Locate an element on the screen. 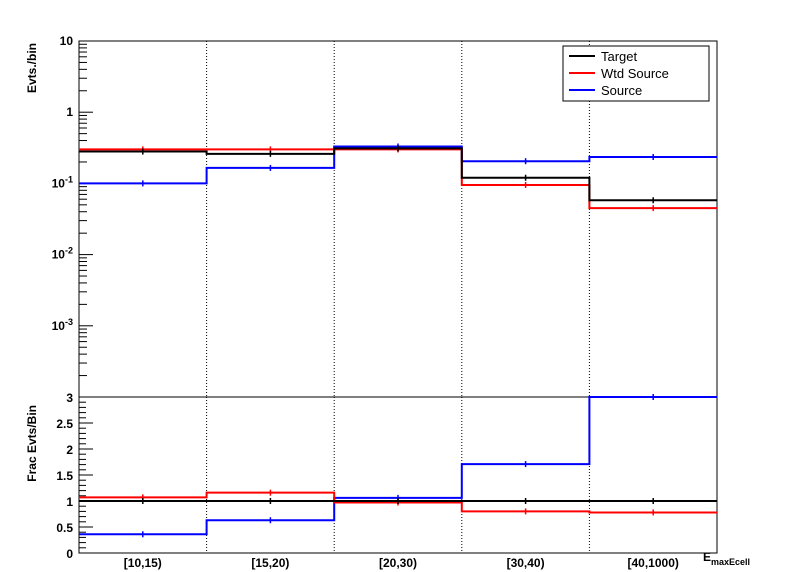 The height and width of the screenshot is (572, 796). x-tick-label: [20,30) is located at coordinates (398, 563).